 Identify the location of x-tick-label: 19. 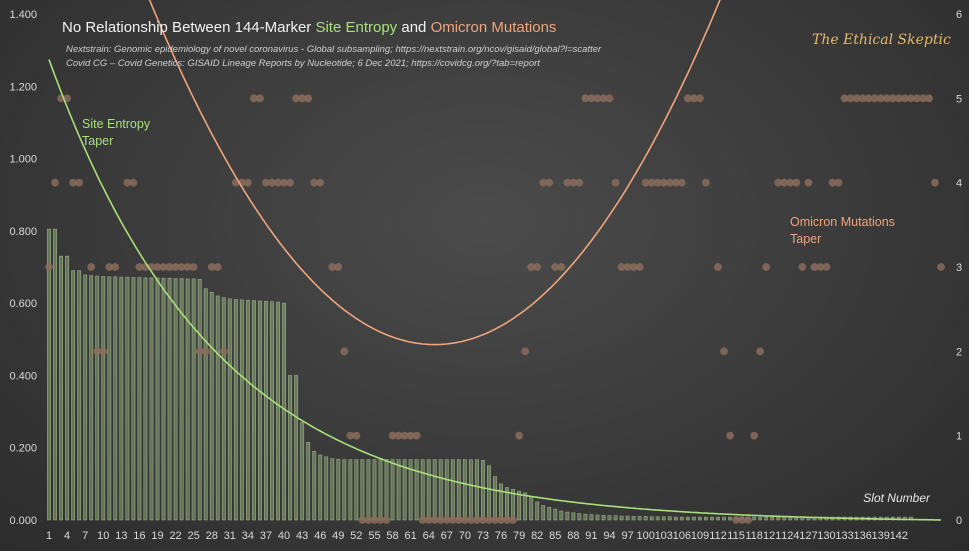
(157, 536).